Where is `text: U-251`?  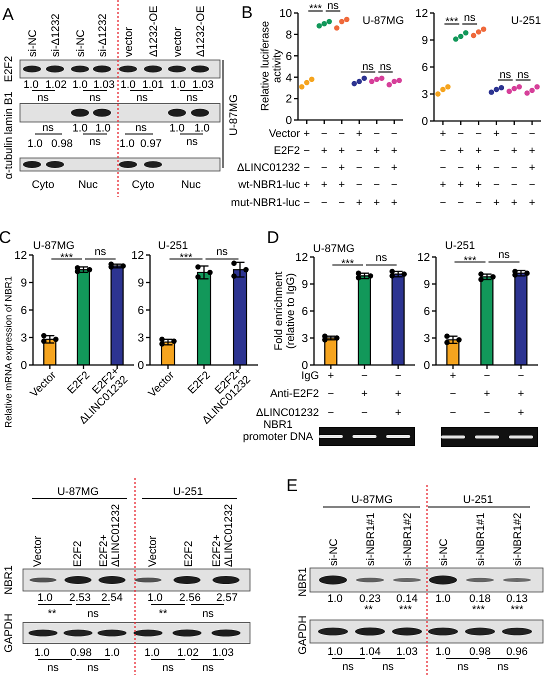 text: U-251 is located at coordinates (188, 492).